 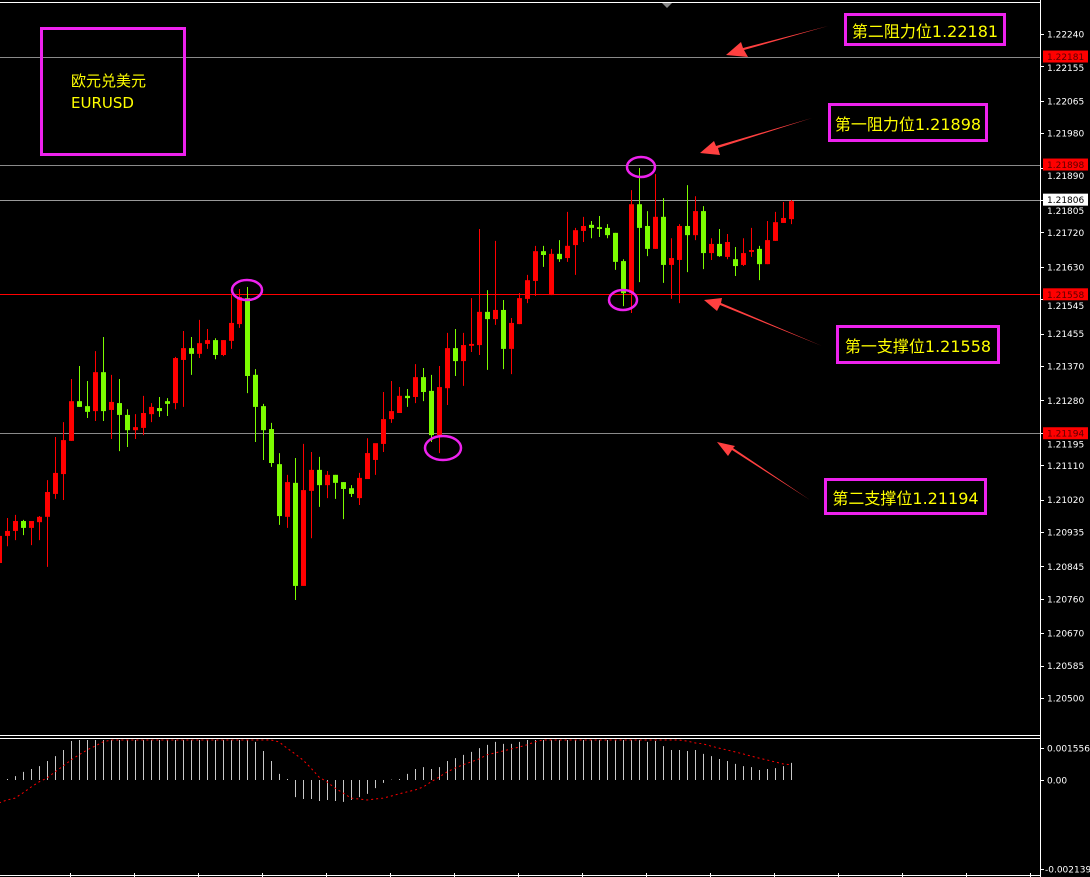 I want to click on price-badge-label: 1.22181, so click(x=1065, y=58).